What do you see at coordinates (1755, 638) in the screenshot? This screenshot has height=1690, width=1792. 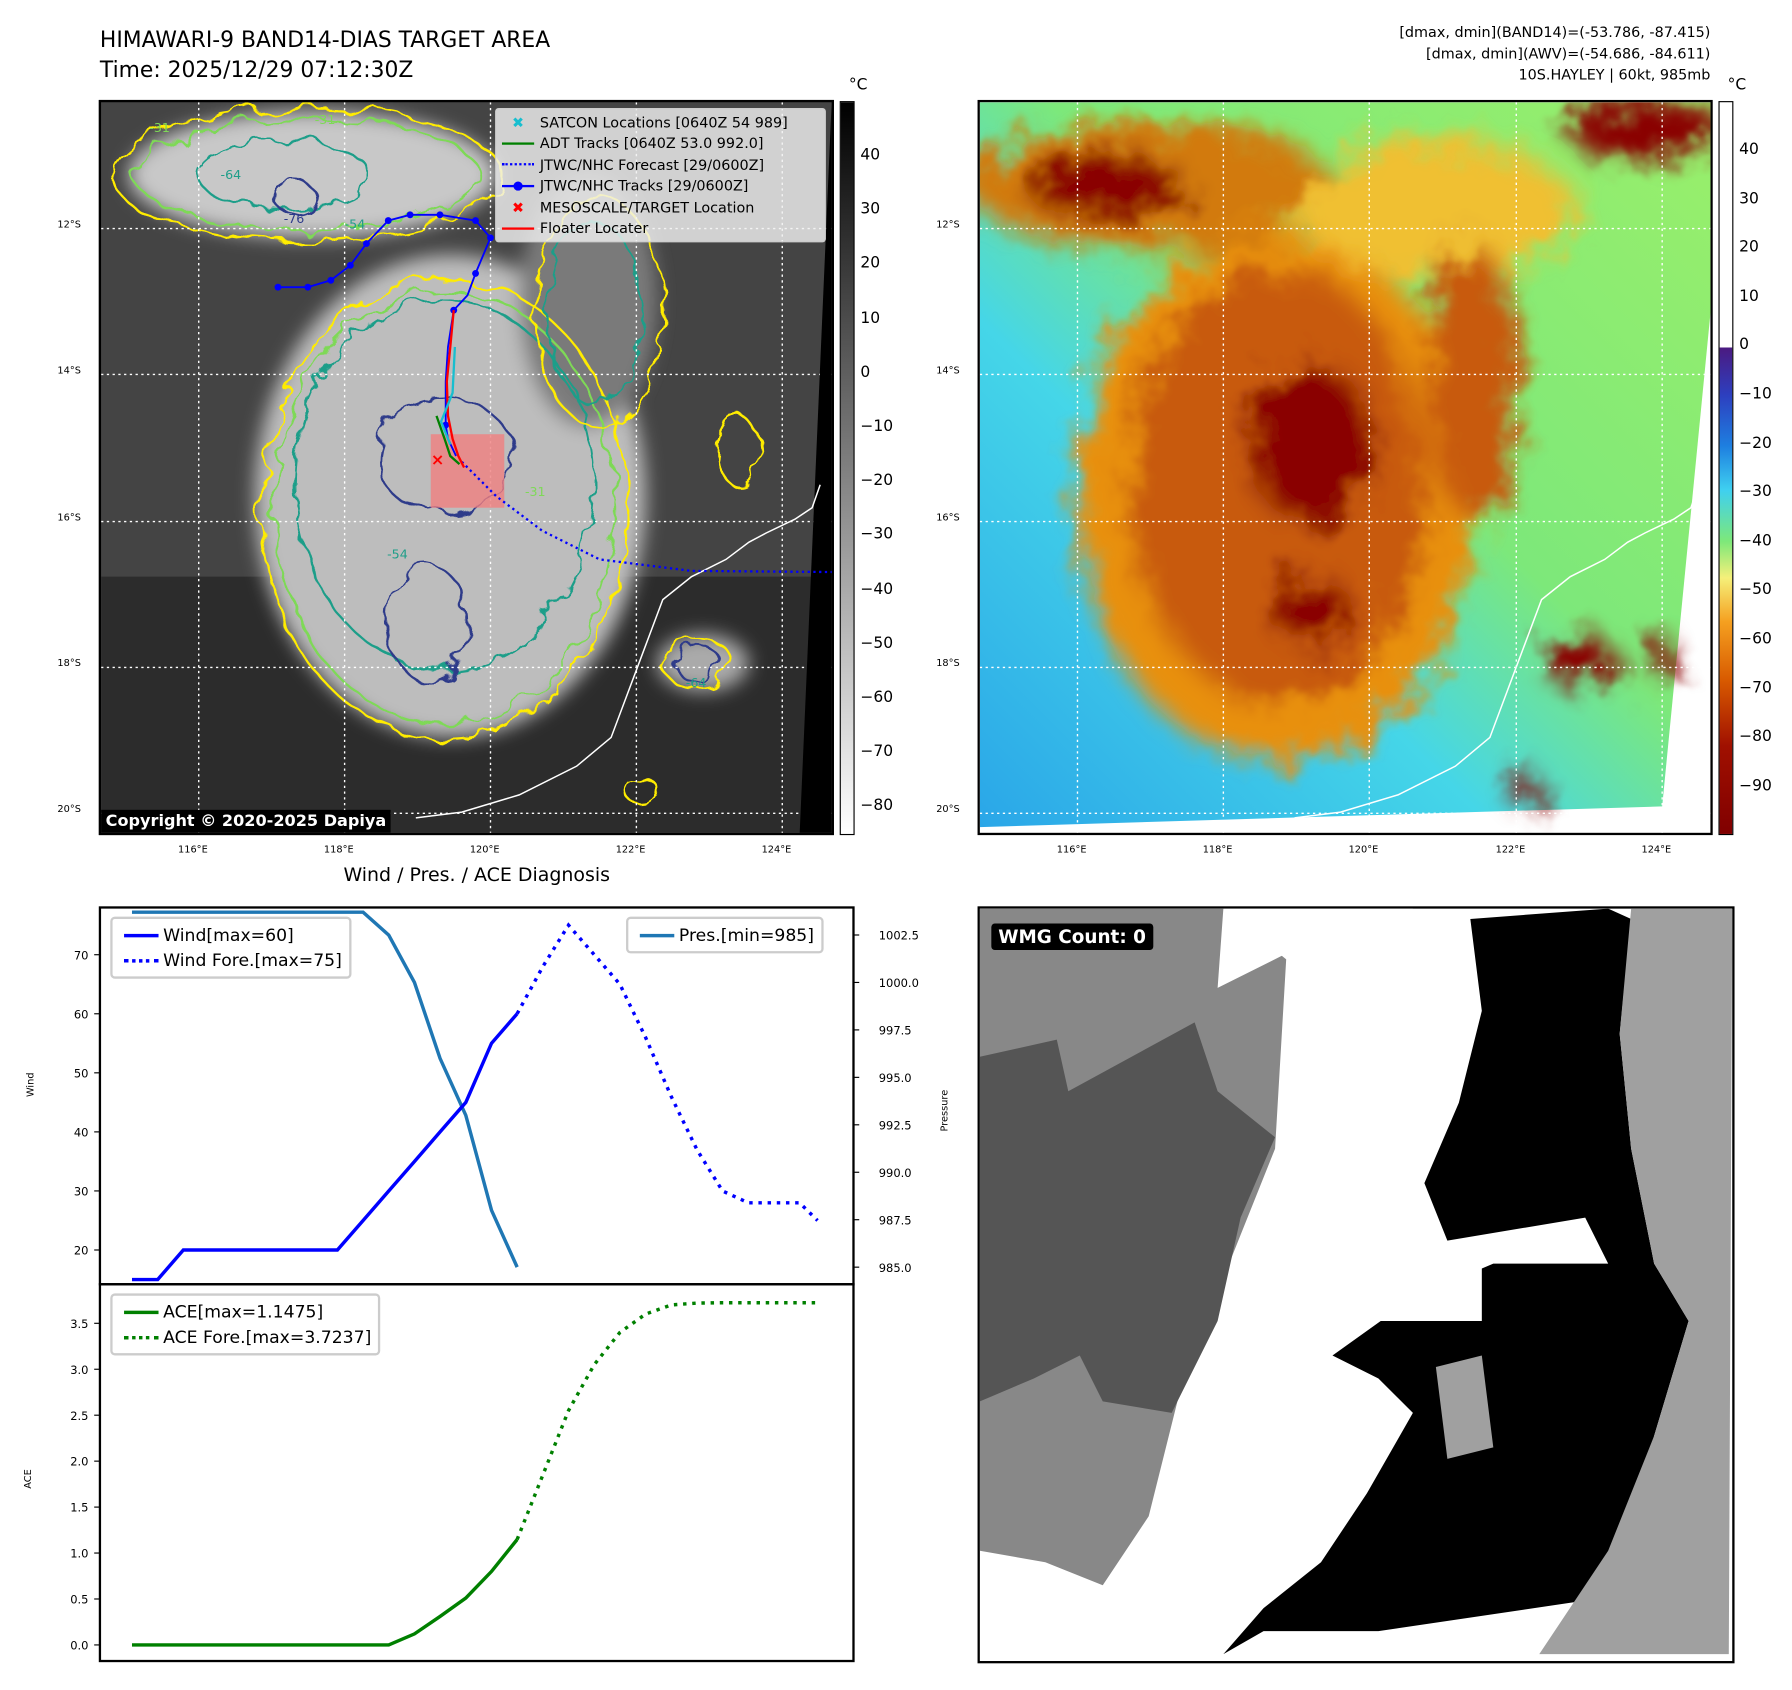 I see `colorbar-tick-label: −60` at bounding box center [1755, 638].